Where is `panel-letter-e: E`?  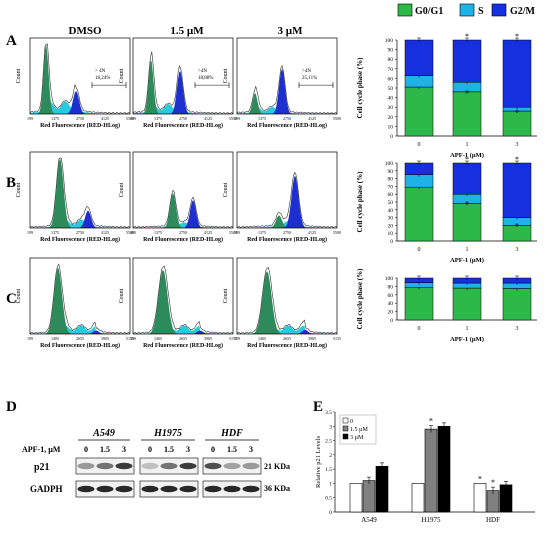 panel-letter-e: E is located at coordinates (318, 407).